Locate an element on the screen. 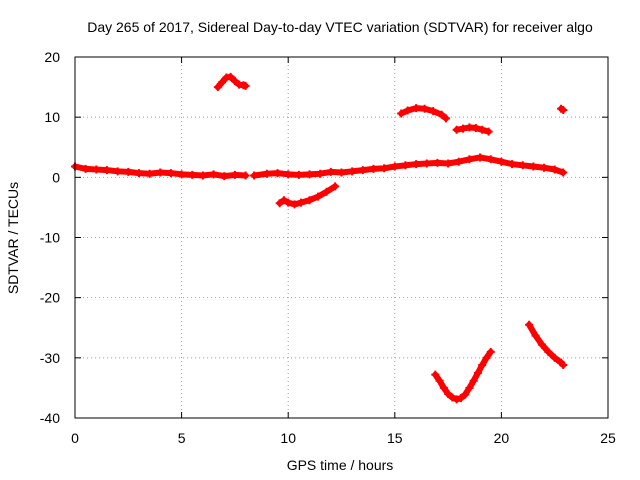 This screenshot has height=480, width=640. y-tick-label: 10 is located at coordinates (52, 117).